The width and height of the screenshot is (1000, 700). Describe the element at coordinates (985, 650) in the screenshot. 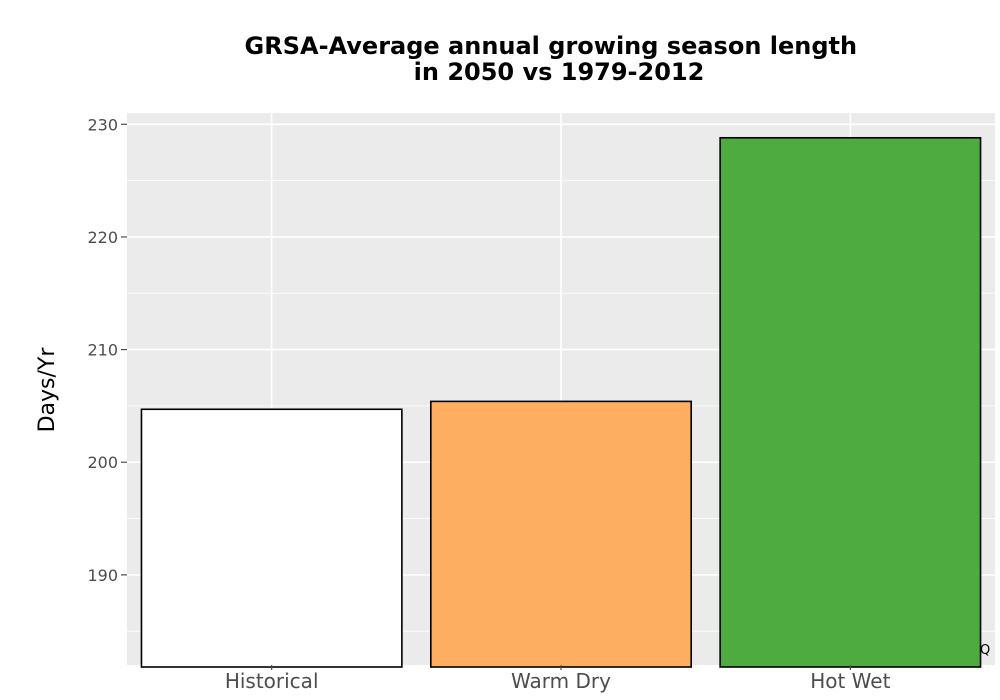

I see `corner-mark: Q` at that location.